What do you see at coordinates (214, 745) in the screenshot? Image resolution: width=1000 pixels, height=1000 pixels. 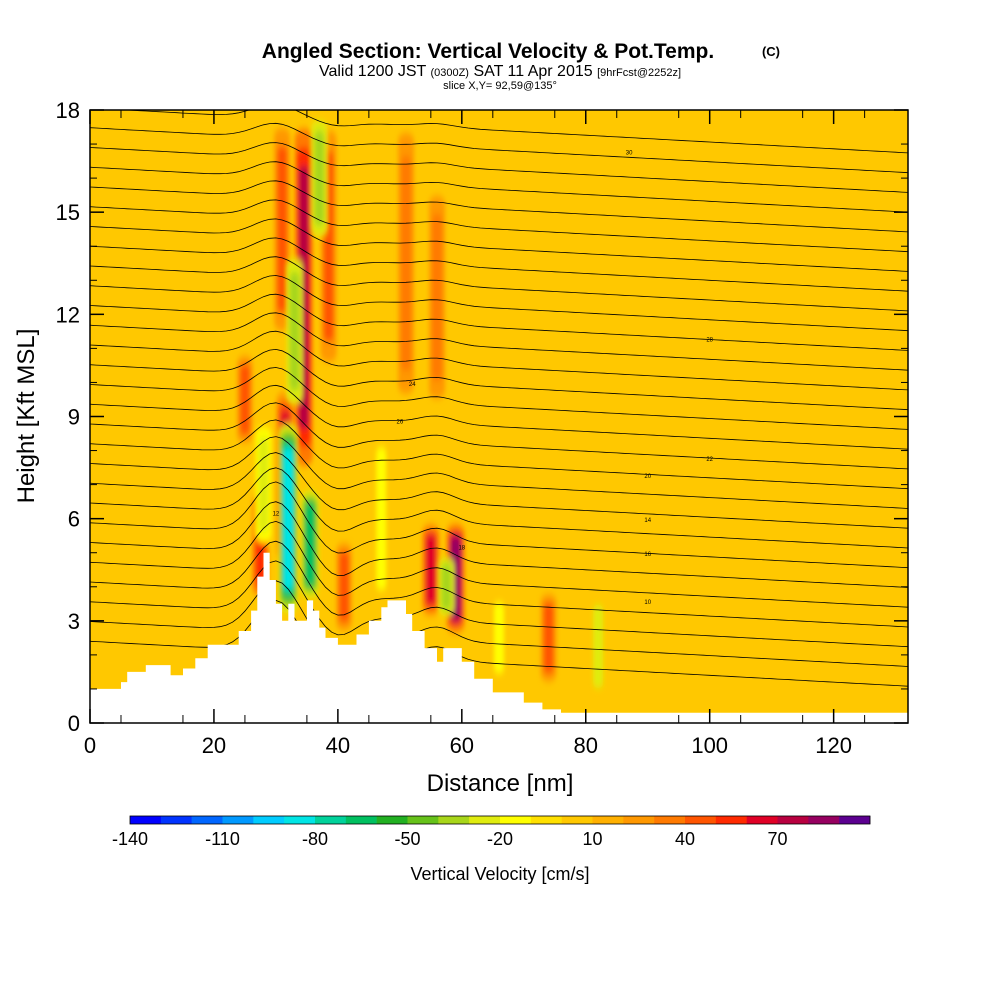 I see `x-tick-label: 20` at bounding box center [214, 745].